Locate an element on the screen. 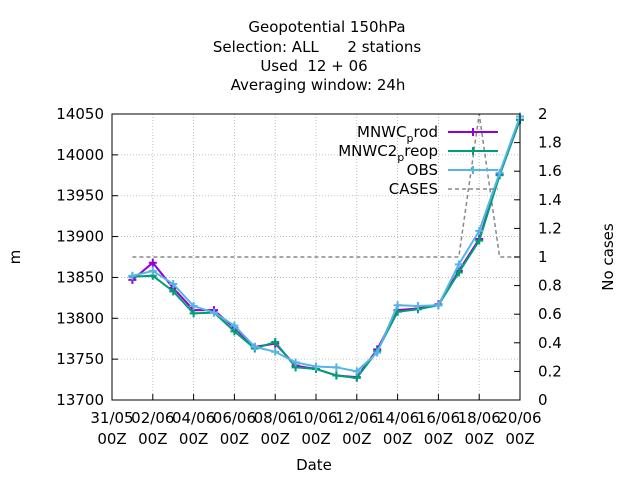 This screenshot has width=640, height=480. y2-axis-ticks: 0 0.2 0.4 0.6 0.8 1 1.2 1.4 1.6 1.8 2 is located at coordinates (538, 257).